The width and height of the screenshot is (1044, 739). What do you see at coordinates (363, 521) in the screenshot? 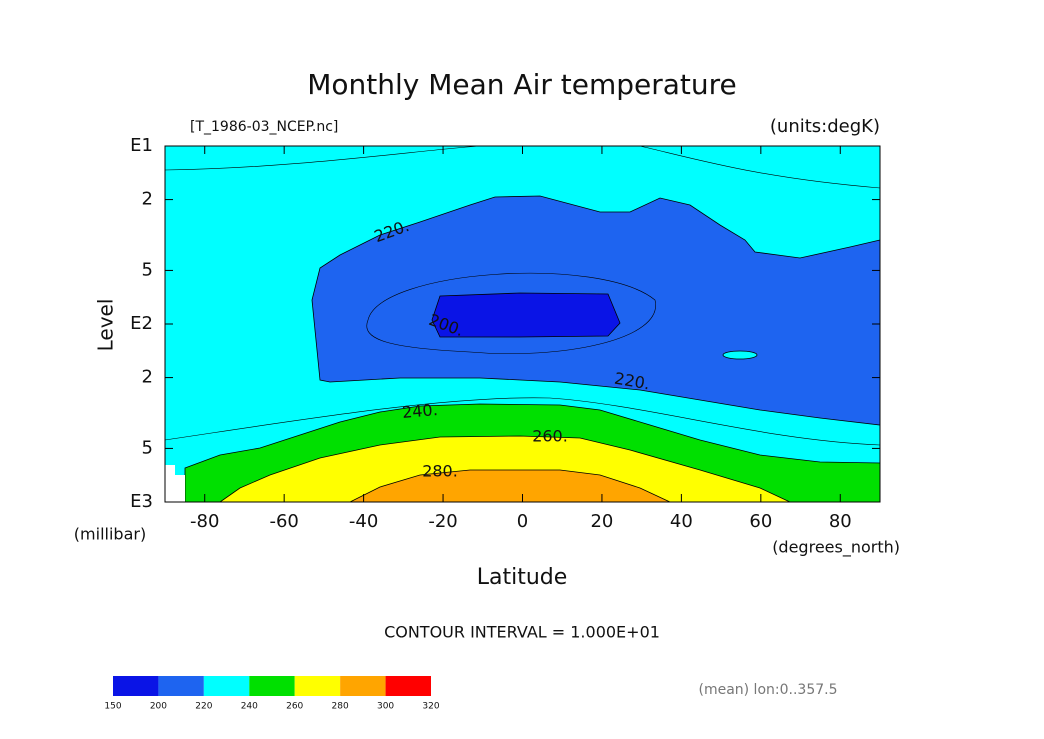
I see `x-tick-label: -40` at bounding box center [363, 521].